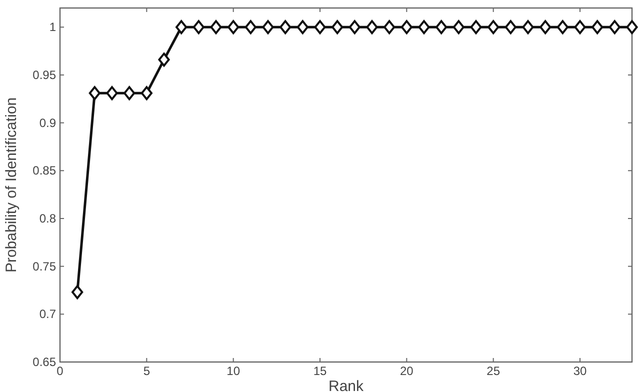  Describe the element at coordinates (493, 371) in the screenshot. I see `x-tick-label: 25` at that location.